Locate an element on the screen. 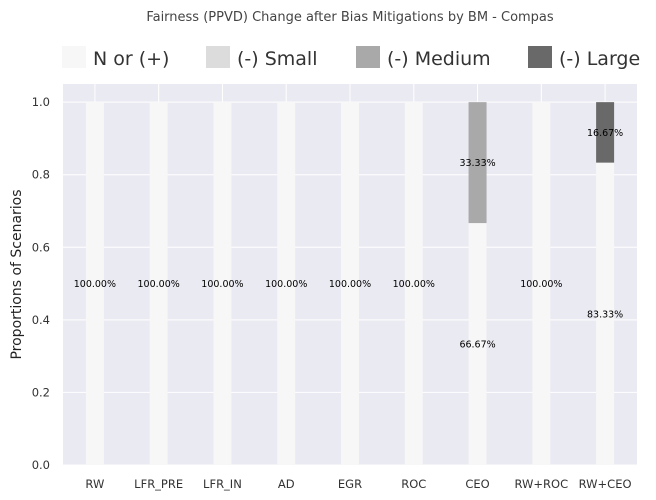 This screenshot has height=500, width=656. data-label: 33.33% is located at coordinates (477, 163).